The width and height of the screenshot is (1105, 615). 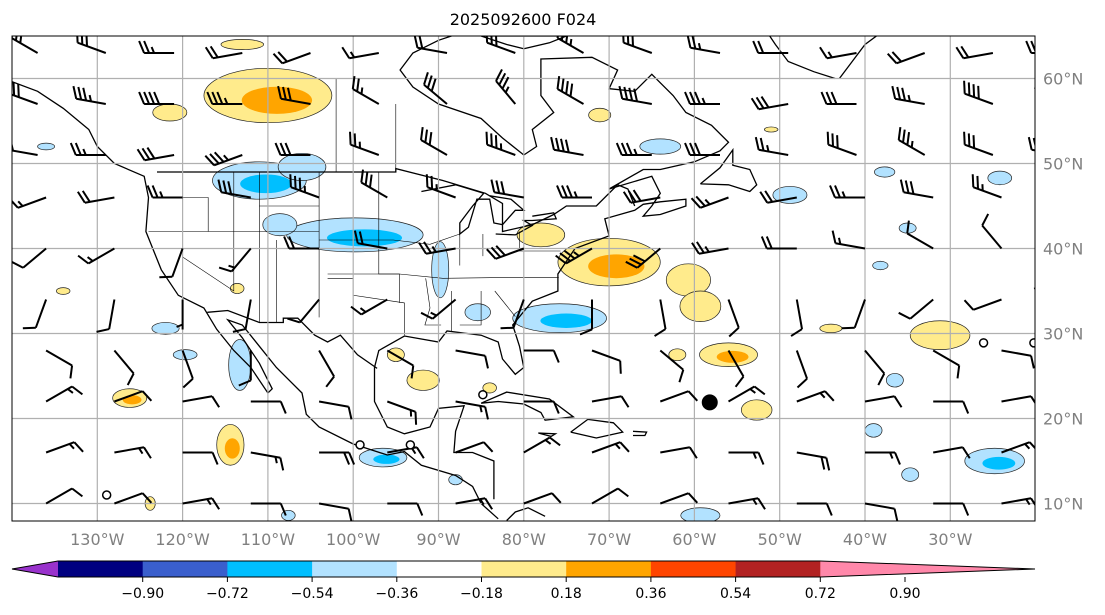 I want to click on latitude-tick-label: 60°N, so click(x=1063, y=79).